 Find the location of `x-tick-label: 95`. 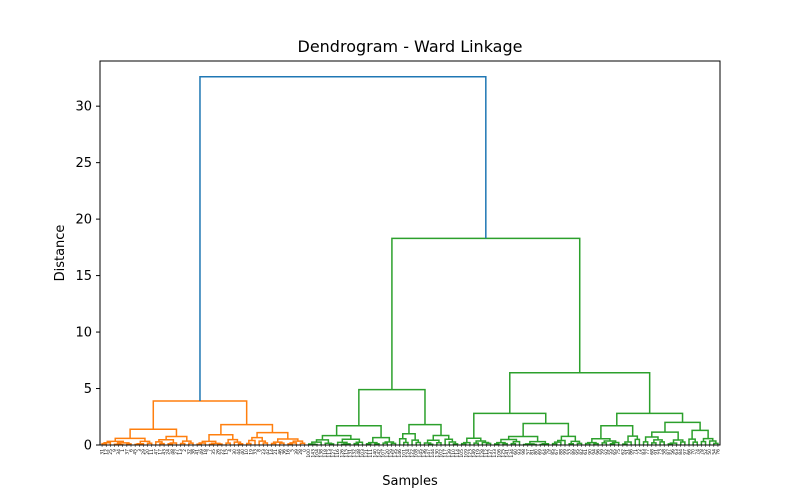

x-tick-label: 95 is located at coordinates (578, 452).